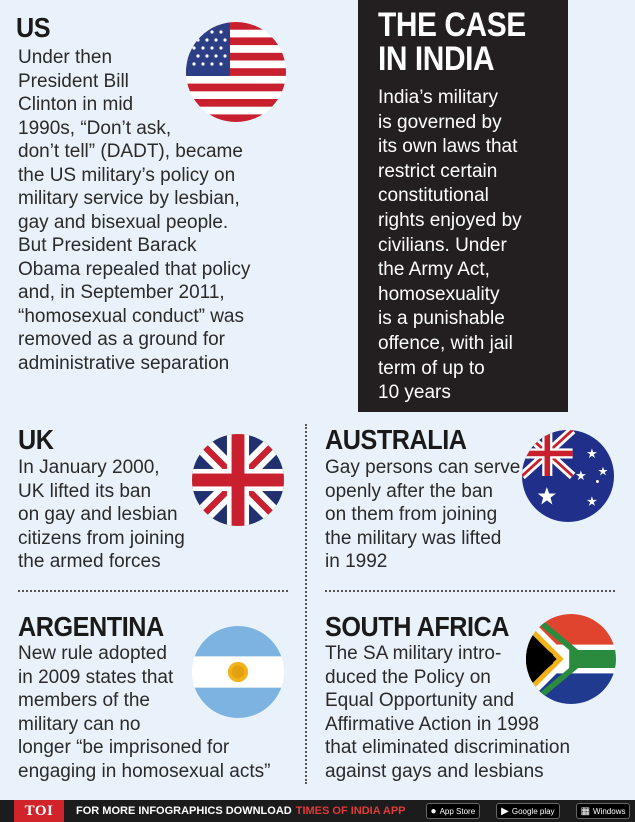  Describe the element at coordinates (433, 811) in the screenshot. I see `apple-icon: ●` at that location.